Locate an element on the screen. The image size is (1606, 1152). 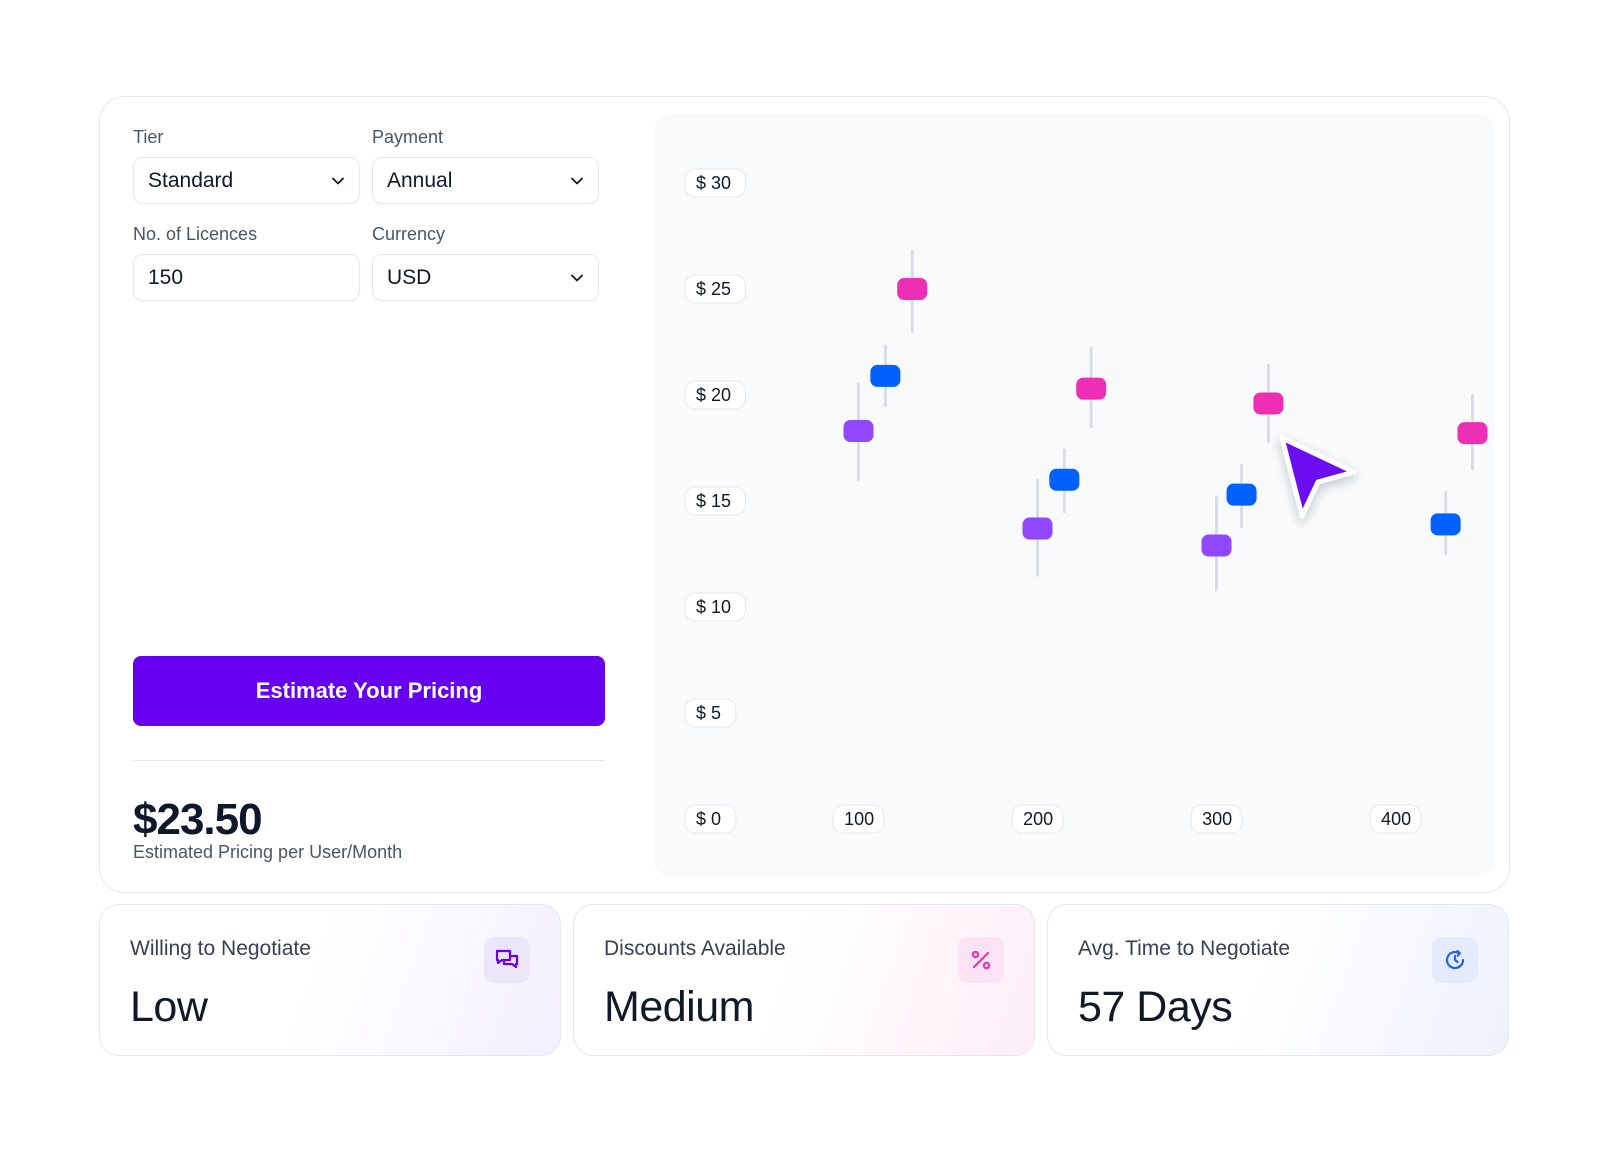
y-tick-label-text: $ 10 is located at coordinates (713, 607).